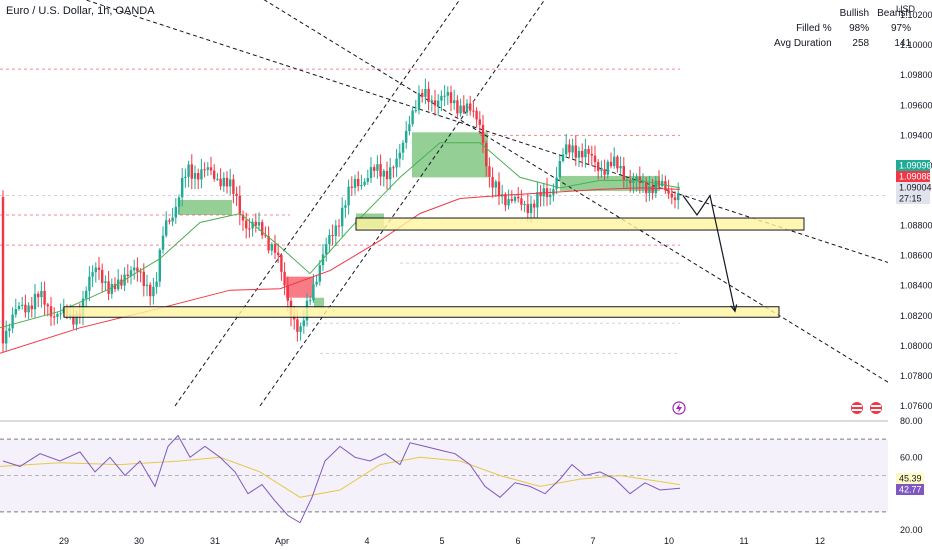 The width and height of the screenshot is (932, 550). I want to click on stats-header-bearish: Bearish, so click(894, 13).